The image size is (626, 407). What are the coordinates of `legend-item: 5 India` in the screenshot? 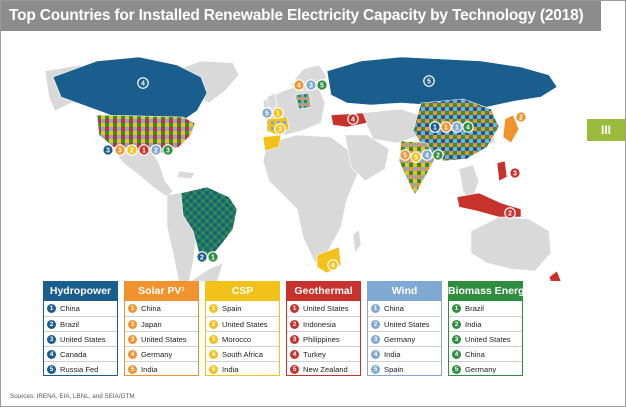 It's located at (161, 368).